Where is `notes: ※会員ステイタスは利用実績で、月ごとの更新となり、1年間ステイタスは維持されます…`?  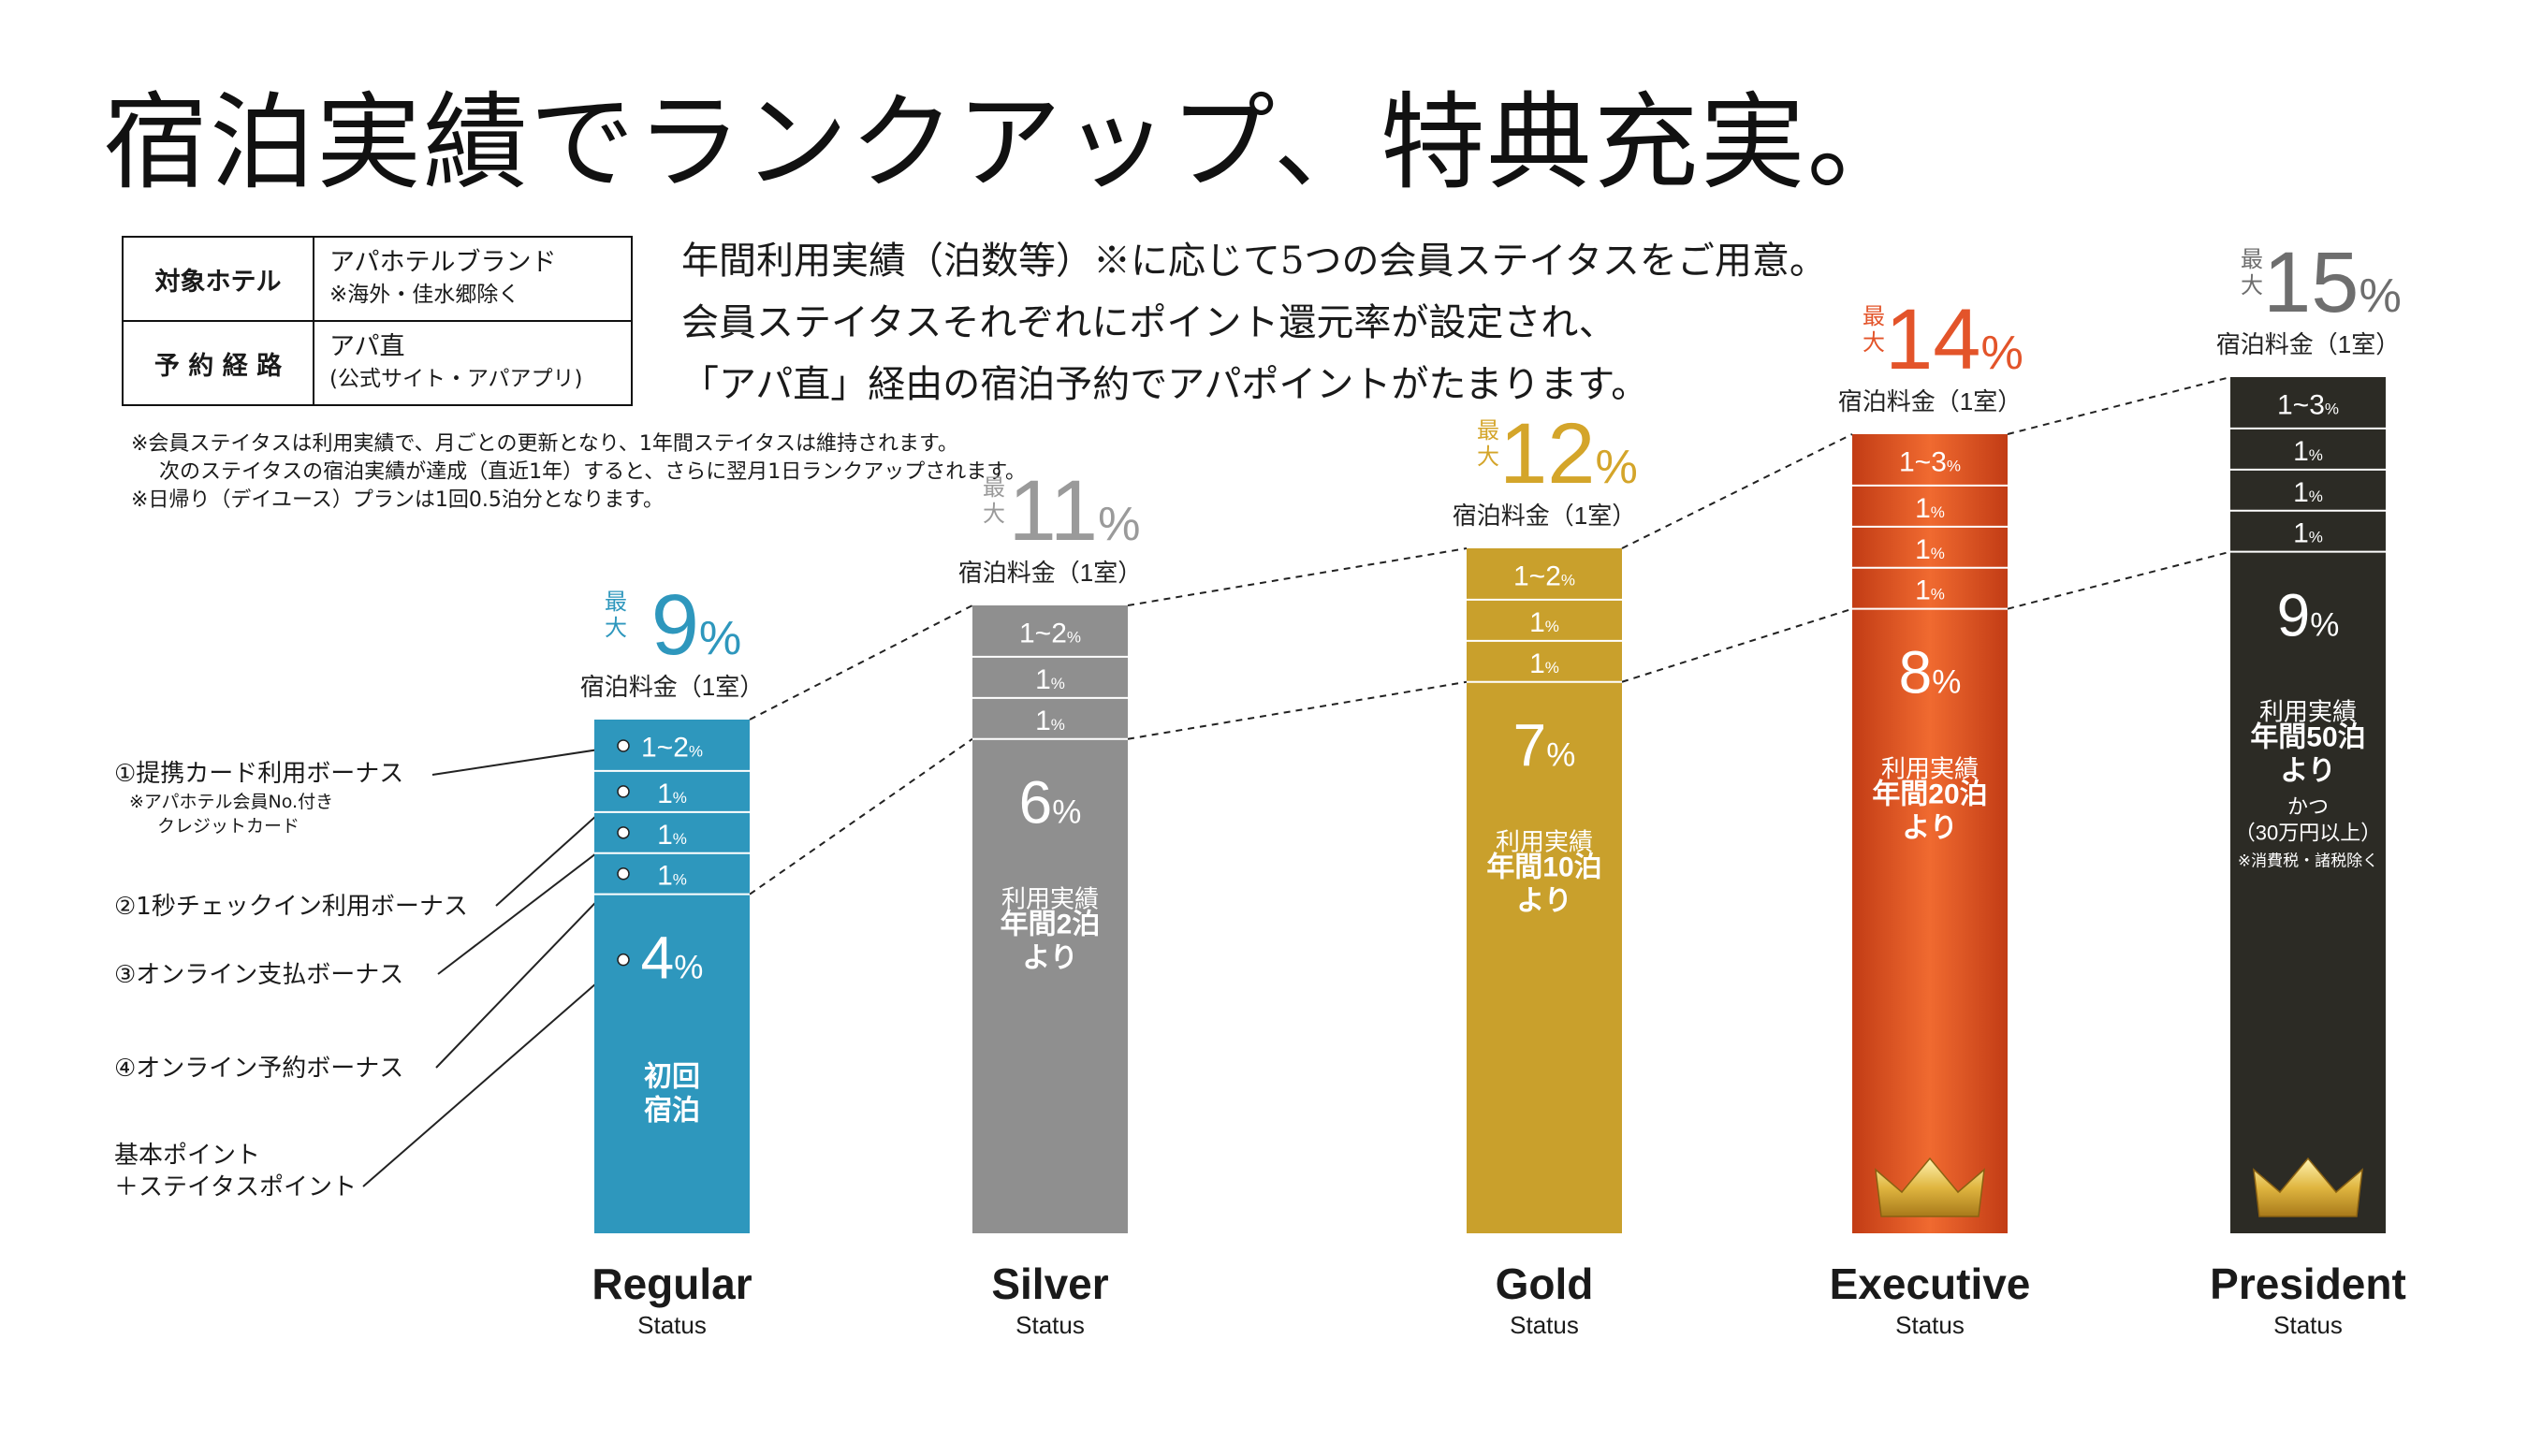
notes: ※会員ステイタスは利用実績で、月ごとの更新となり、1年間ステイタスは維持されます… is located at coordinates (578, 473).